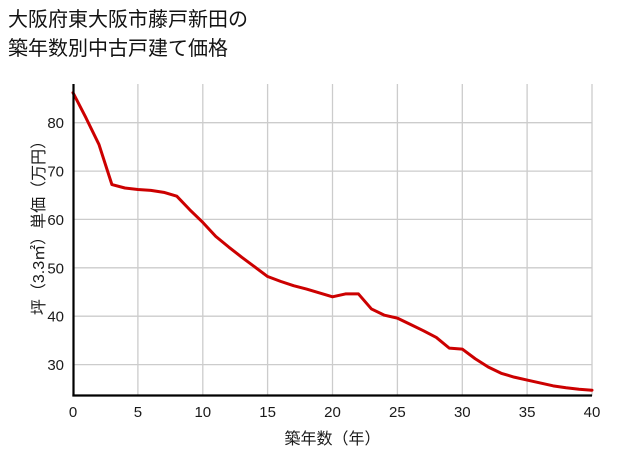 This screenshot has height=465, width=621. I want to click on x-tick-labels: 0 5 10 15 20 25 30 35 40, so click(335, 412).